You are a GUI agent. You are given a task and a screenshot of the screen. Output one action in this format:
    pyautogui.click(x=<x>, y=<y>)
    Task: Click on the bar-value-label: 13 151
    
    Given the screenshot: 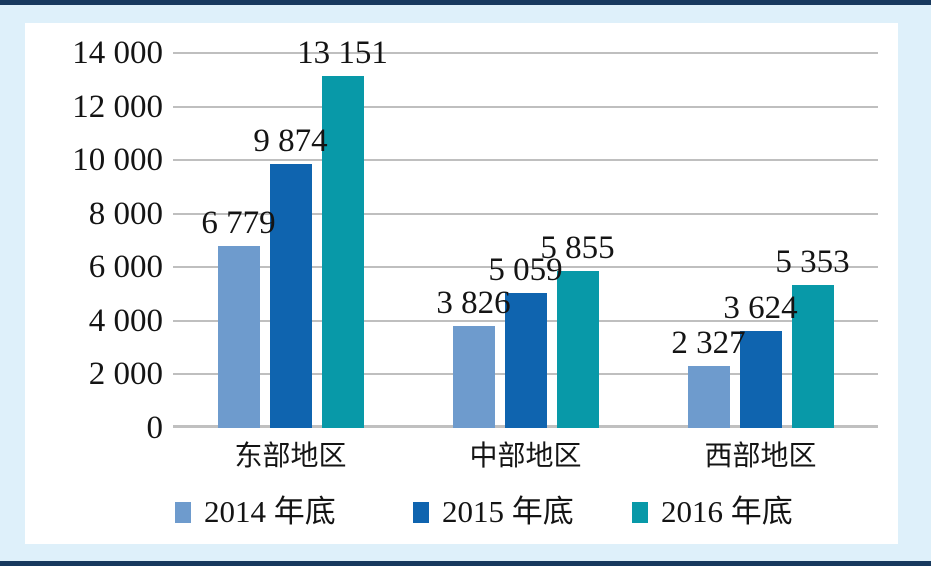 What is the action you would take?
    pyautogui.click(x=342, y=52)
    